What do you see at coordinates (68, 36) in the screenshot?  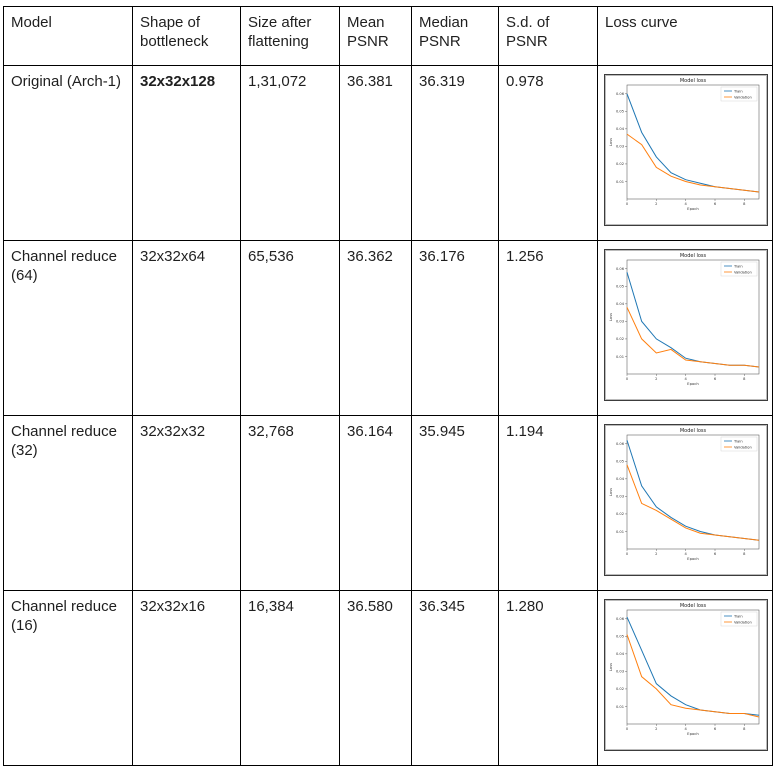 I see `header-model: Model` at bounding box center [68, 36].